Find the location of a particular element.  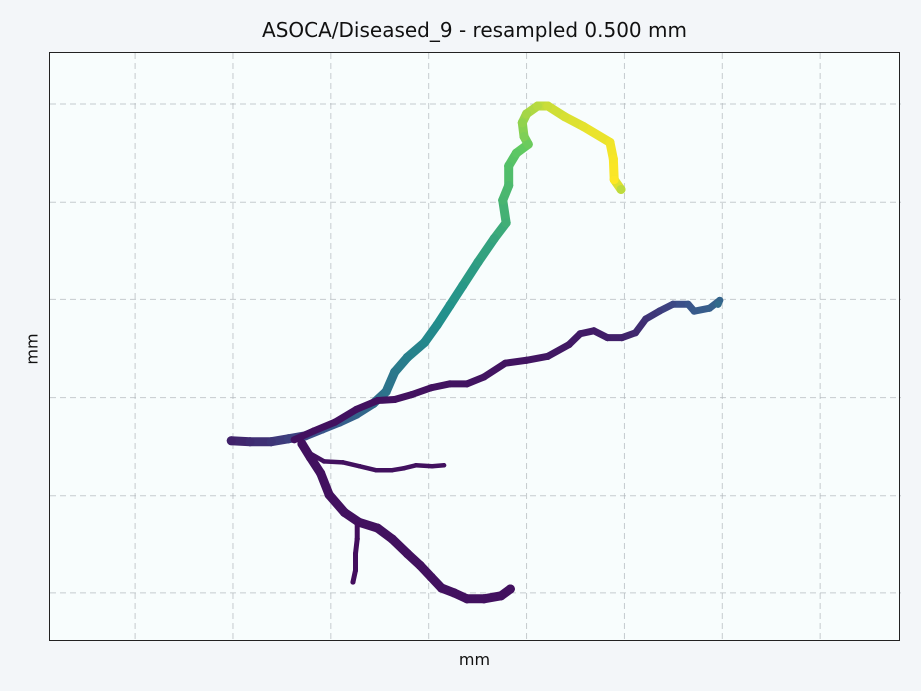

y-axis-label: mm is located at coordinates (32, 349).